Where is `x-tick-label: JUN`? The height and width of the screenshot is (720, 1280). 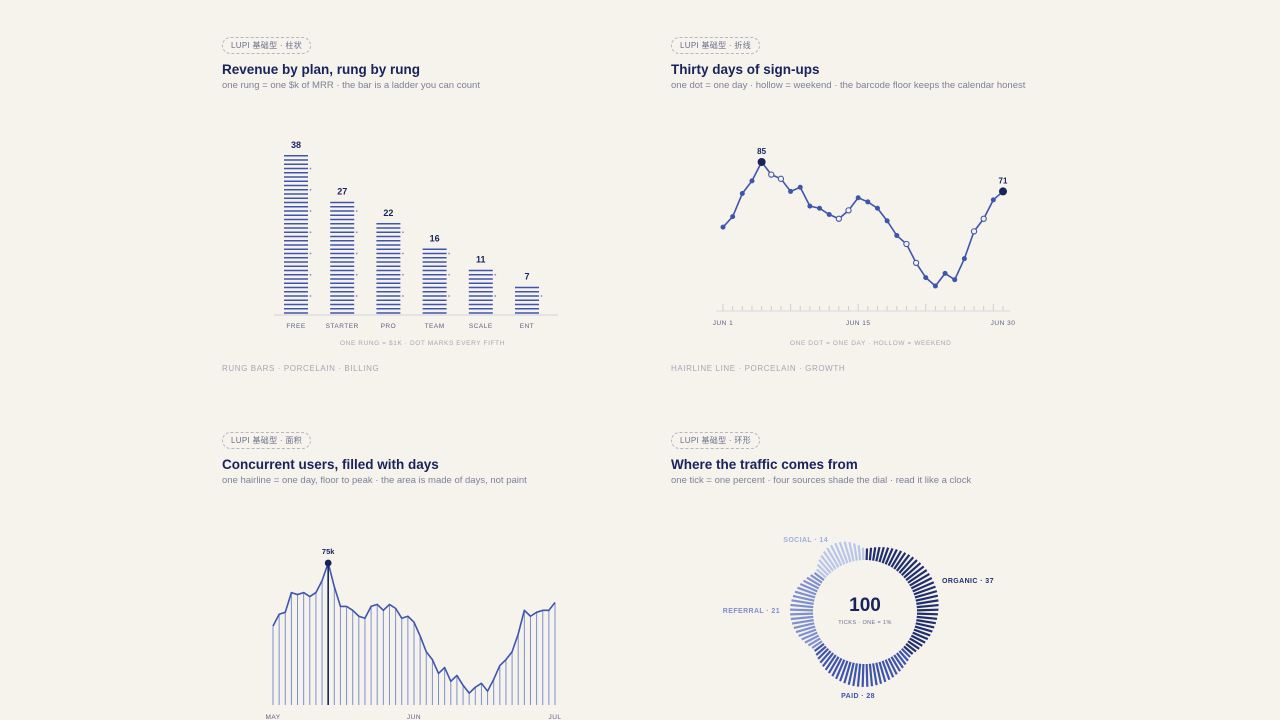 x-tick-label: JUN is located at coordinates (414, 717).